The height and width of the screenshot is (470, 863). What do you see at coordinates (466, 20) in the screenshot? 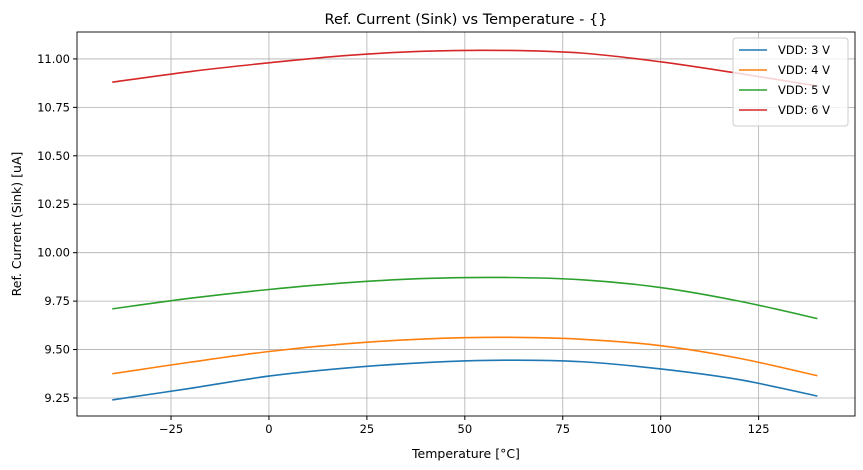
I see `chart-title: Ref. Current (Sink) vs Temperature - {}` at bounding box center [466, 20].